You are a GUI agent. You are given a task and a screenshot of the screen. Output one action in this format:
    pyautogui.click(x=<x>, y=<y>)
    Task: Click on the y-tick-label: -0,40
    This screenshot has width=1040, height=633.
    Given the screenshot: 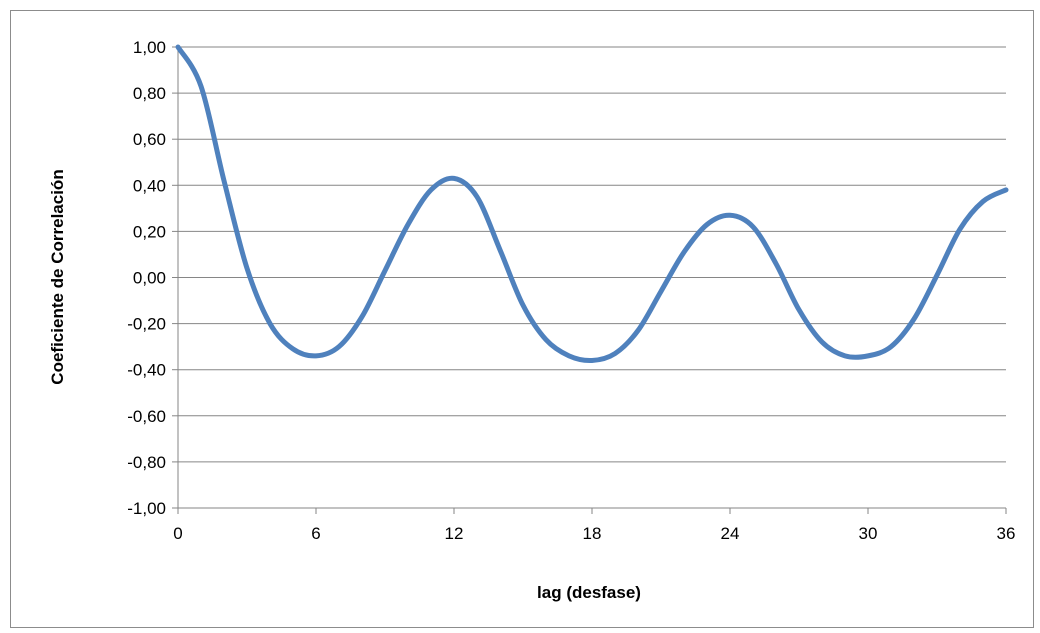 What is the action you would take?
    pyautogui.click(x=146, y=370)
    